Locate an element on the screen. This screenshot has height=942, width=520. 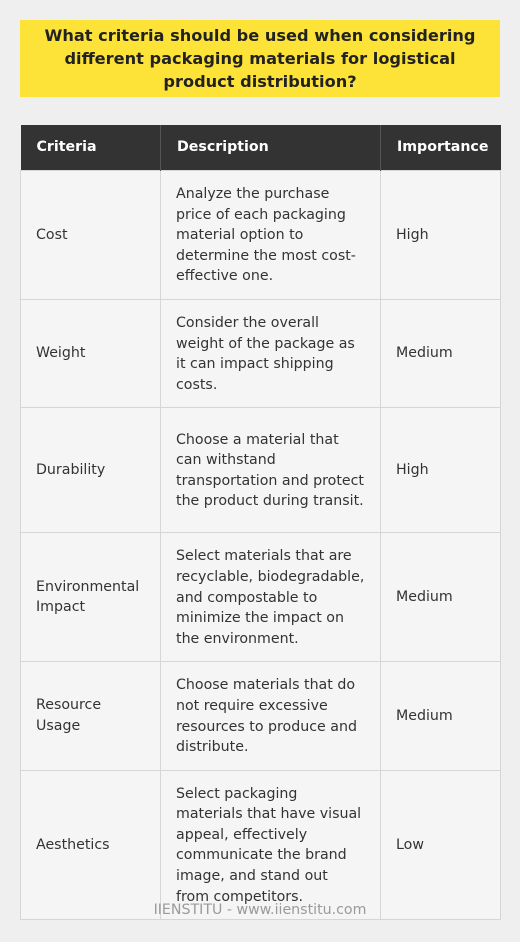
header-description: Description is located at coordinates (270, 148).